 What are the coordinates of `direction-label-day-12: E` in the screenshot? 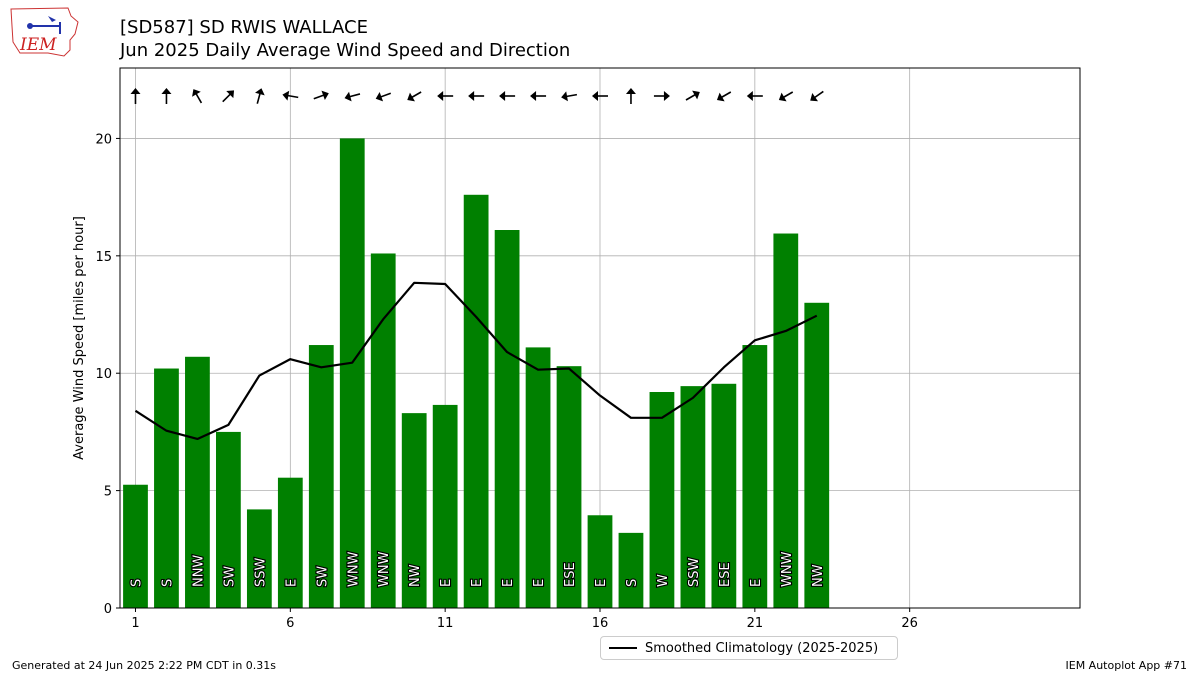 It's located at (477, 583).